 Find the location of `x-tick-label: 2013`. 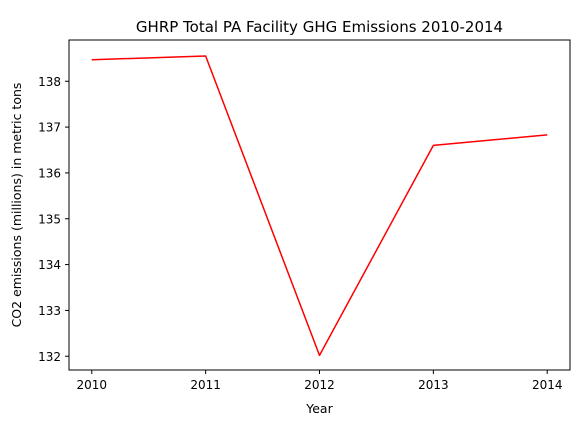

x-tick-label: 2013 is located at coordinates (433, 385).